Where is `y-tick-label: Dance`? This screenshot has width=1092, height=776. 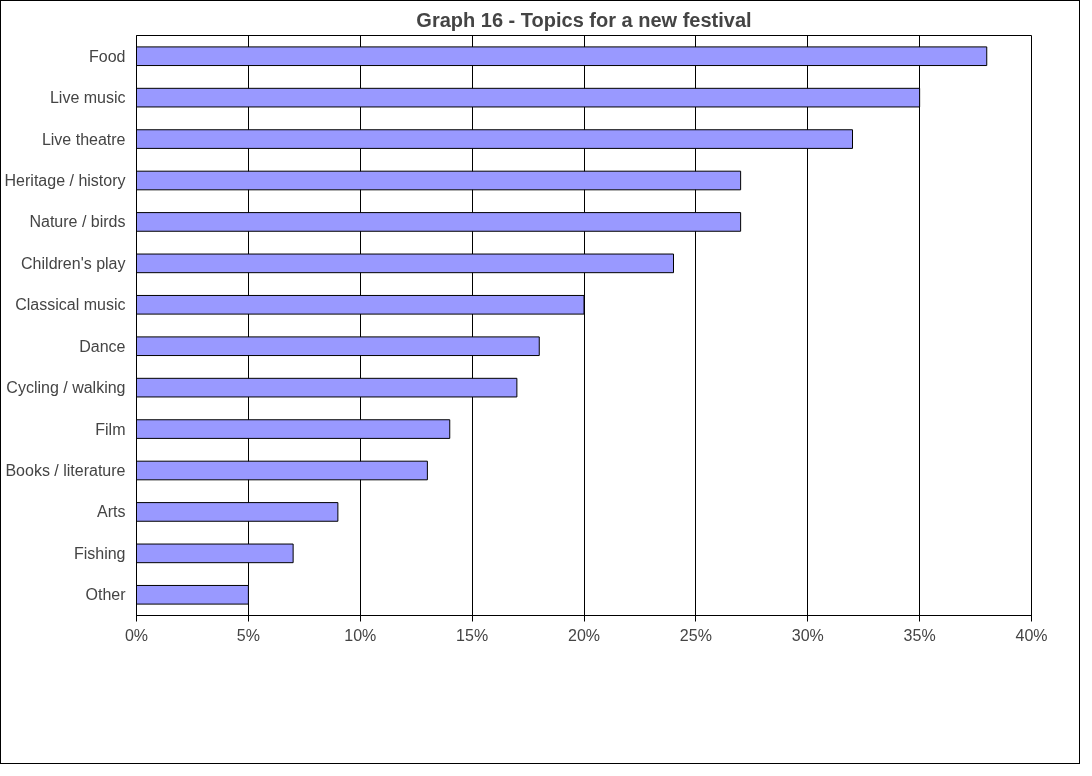
y-tick-label: Dance is located at coordinates (102, 346).